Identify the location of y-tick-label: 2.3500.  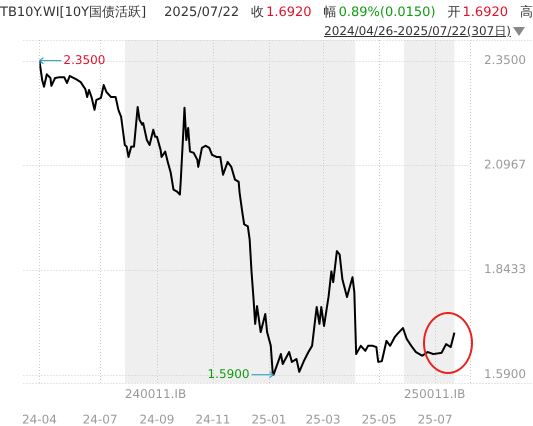
(505, 59).